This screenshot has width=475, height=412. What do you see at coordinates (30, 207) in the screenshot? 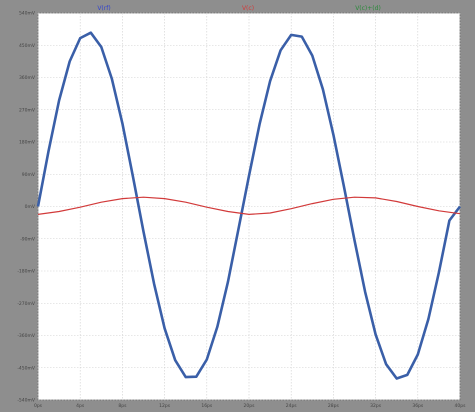
I see `y-tick-label: 0mV` at bounding box center [30, 207].